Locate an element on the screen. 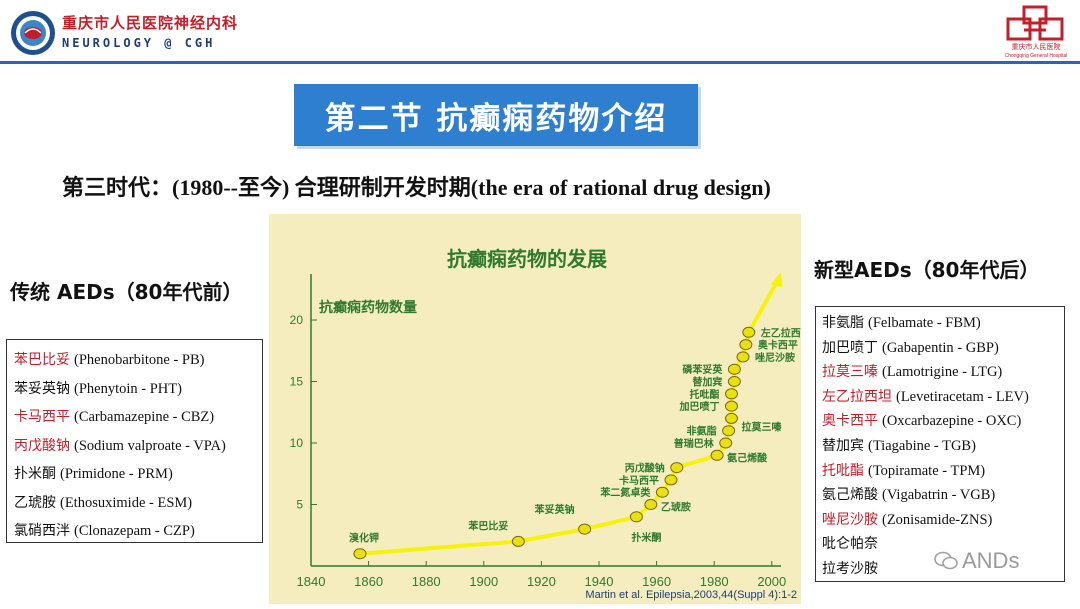 The height and width of the screenshot is (609, 1080). data-label: 唑尼沙胺 is located at coordinates (775, 357).